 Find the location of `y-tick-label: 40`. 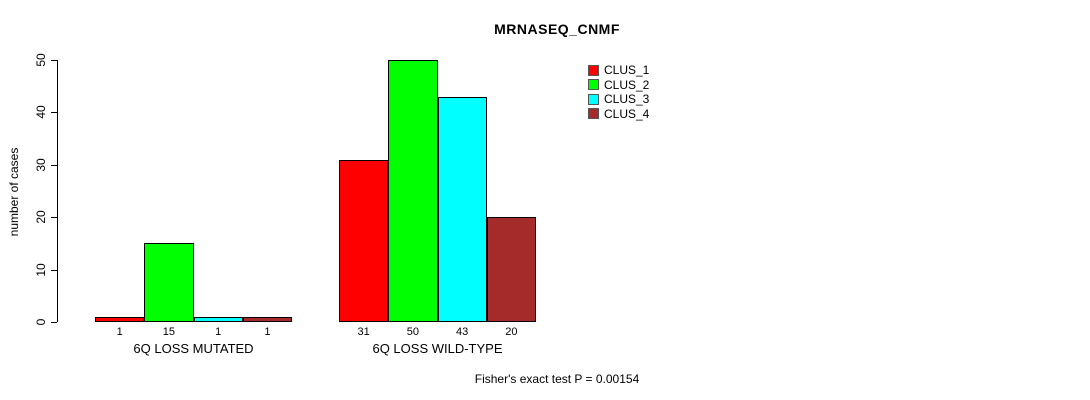

y-tick-label: 40 is located at coordinates (41, 112).